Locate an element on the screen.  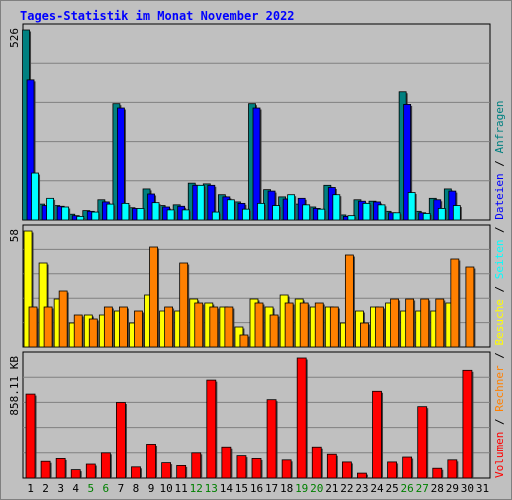
legend-besuche: Besuche is located at coordinates (499, 325).